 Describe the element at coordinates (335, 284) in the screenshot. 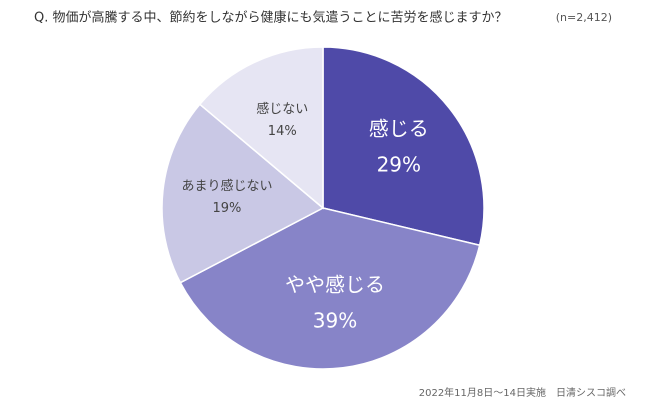

I see `slice-label: やや感じる` at that location.